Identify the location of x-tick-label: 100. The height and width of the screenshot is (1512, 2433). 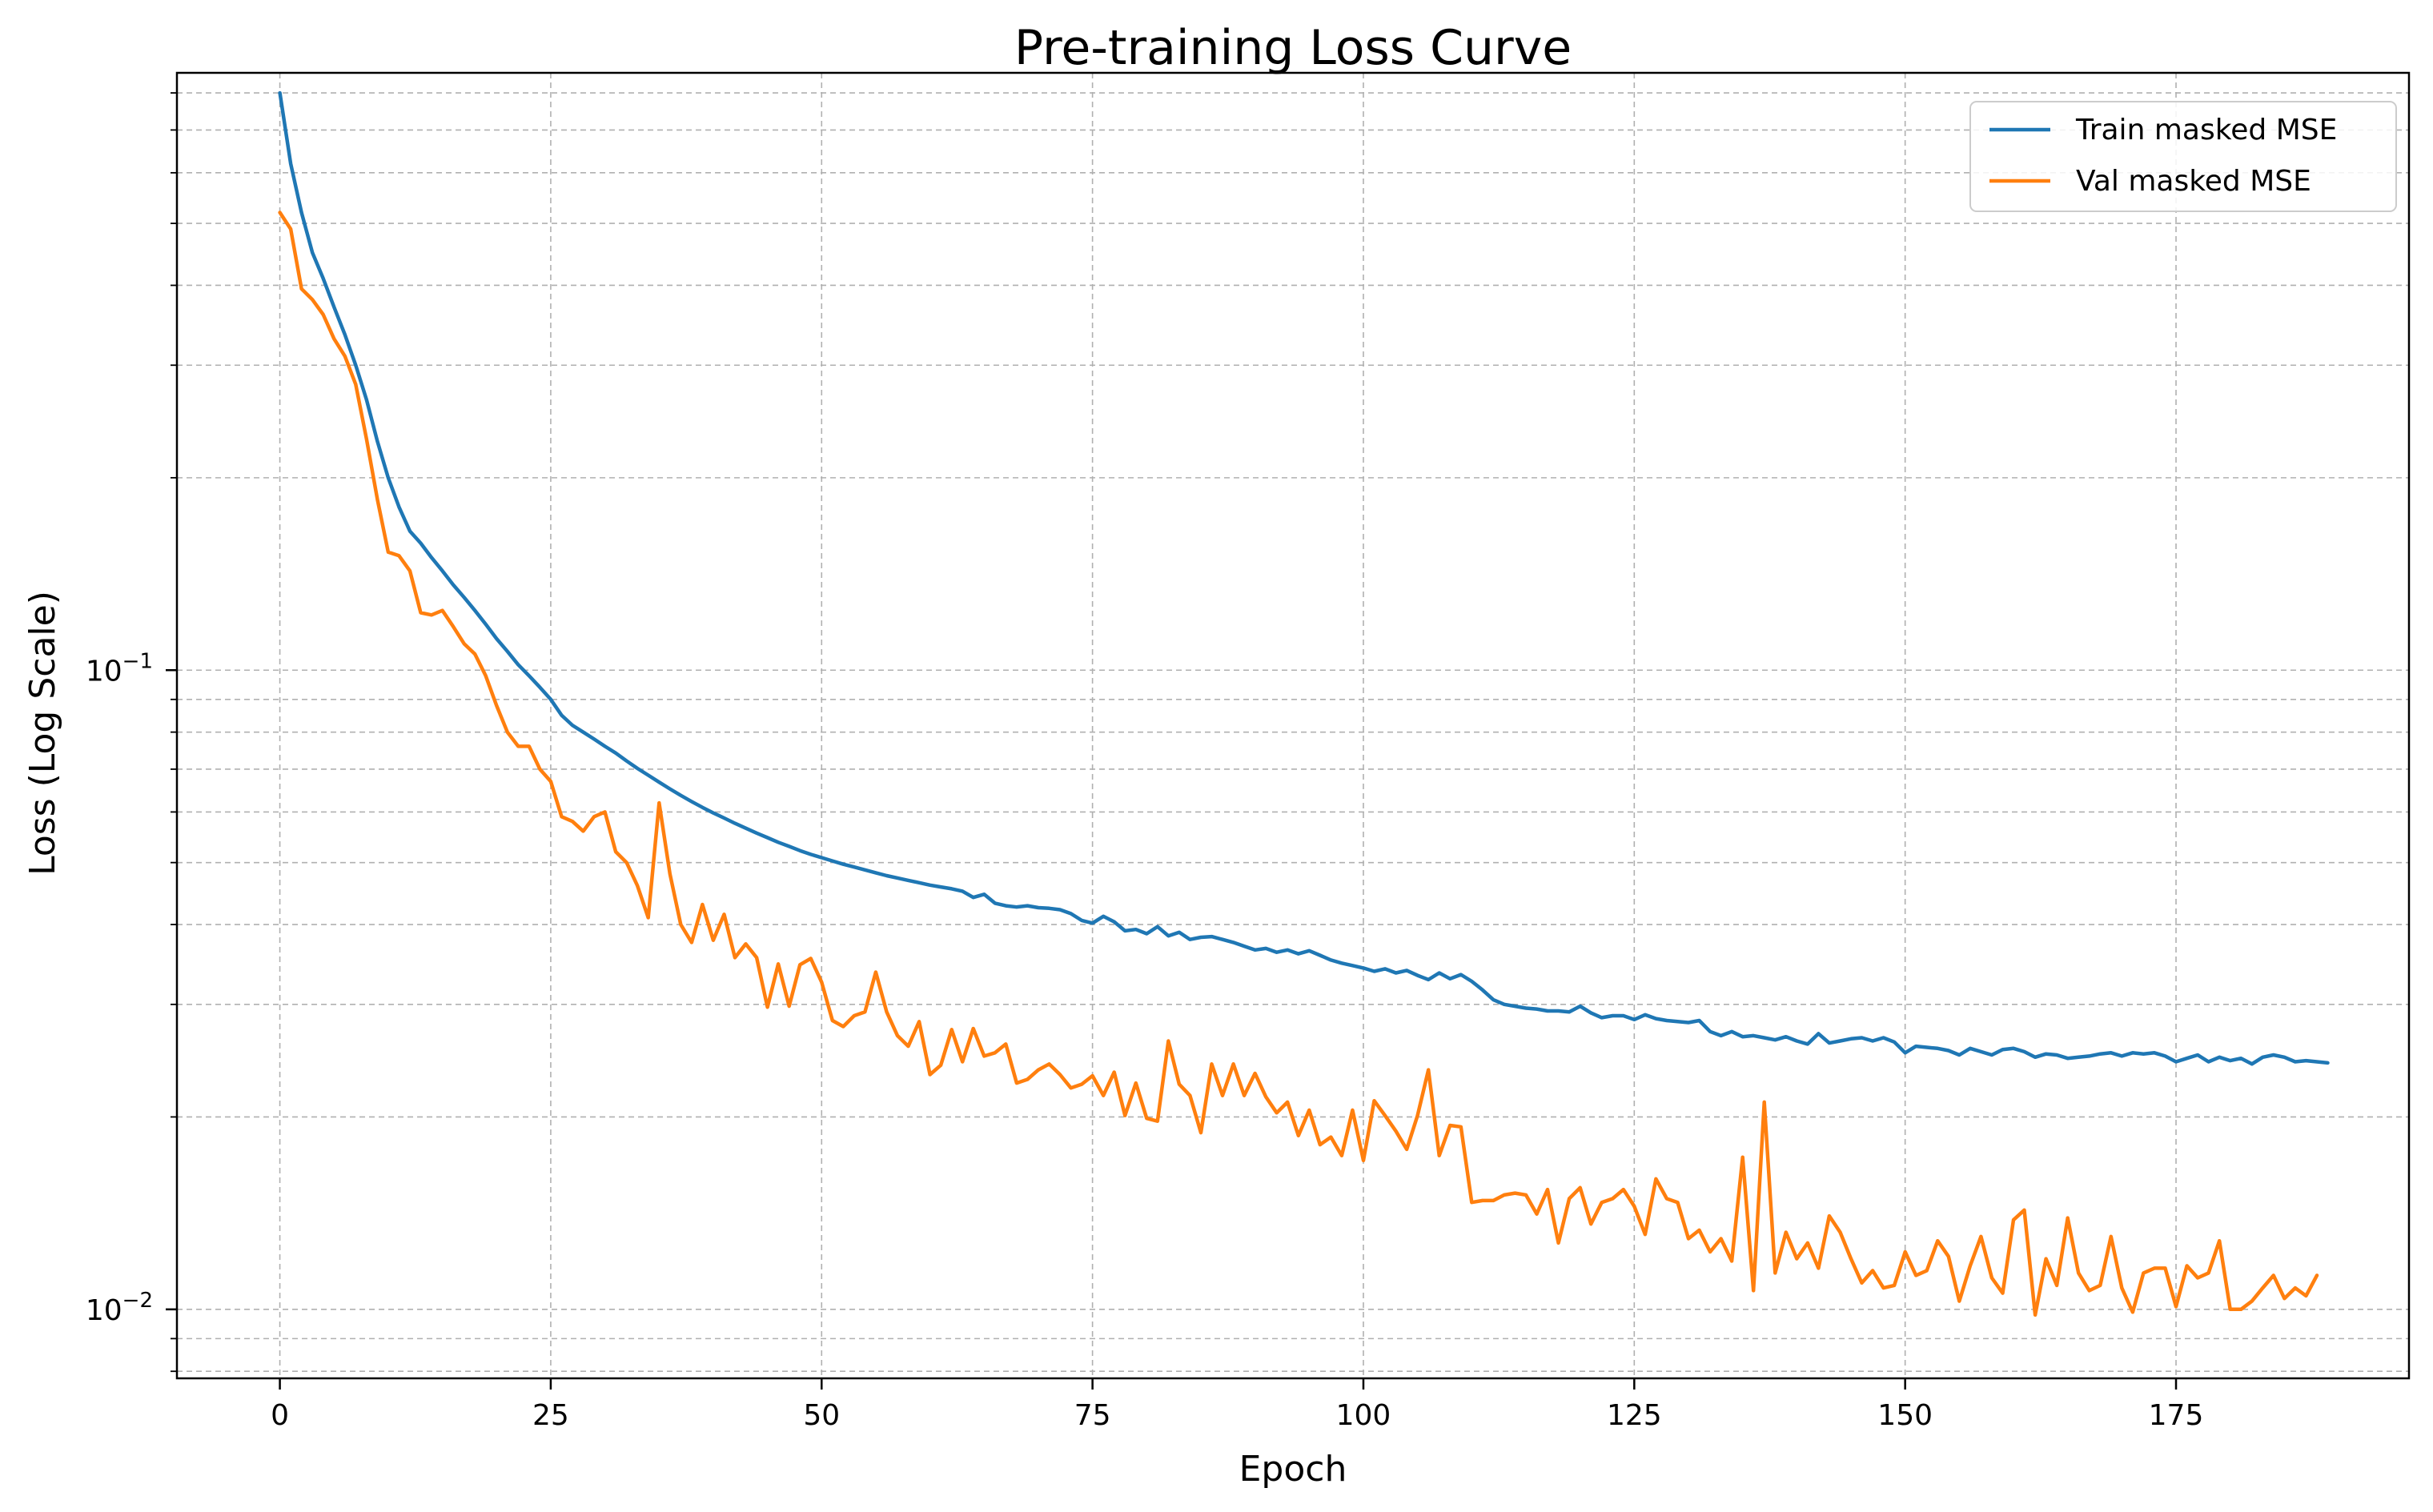
(1363, 1416).